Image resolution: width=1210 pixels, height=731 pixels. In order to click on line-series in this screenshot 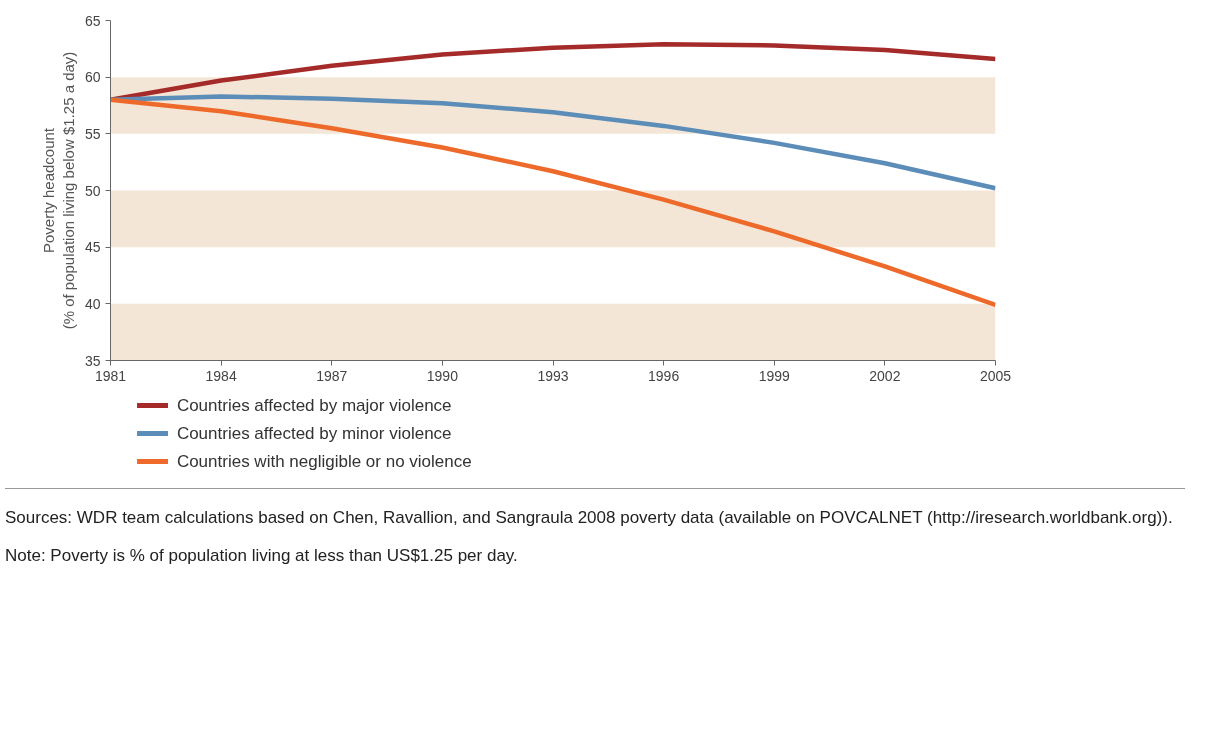, I will do `click(553, 142)`.